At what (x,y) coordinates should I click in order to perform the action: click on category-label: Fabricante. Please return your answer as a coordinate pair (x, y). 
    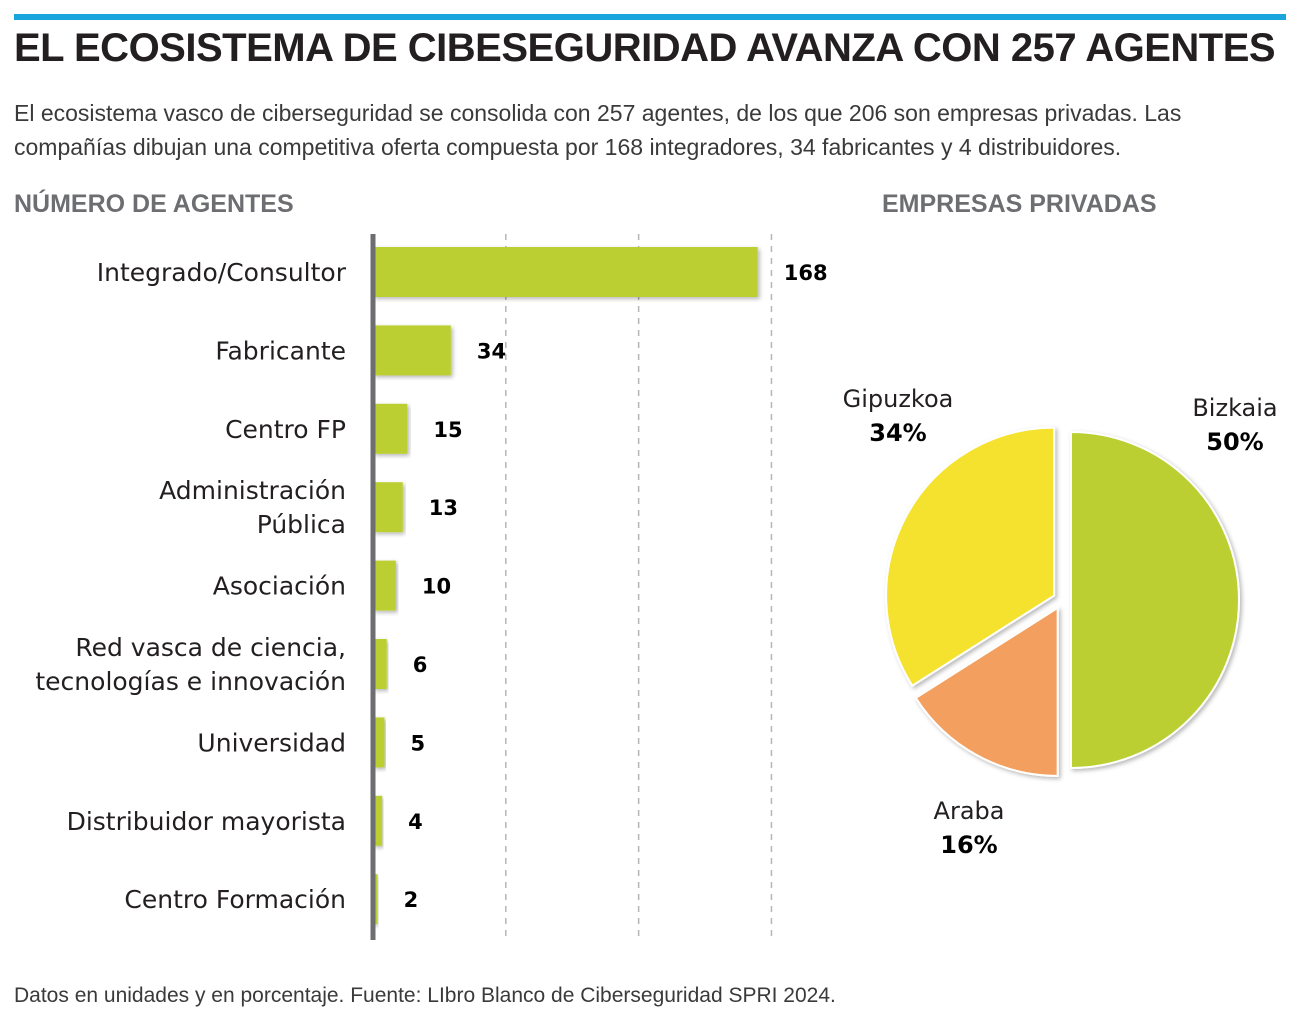
    Looking at the image, I should click on (280, 350).